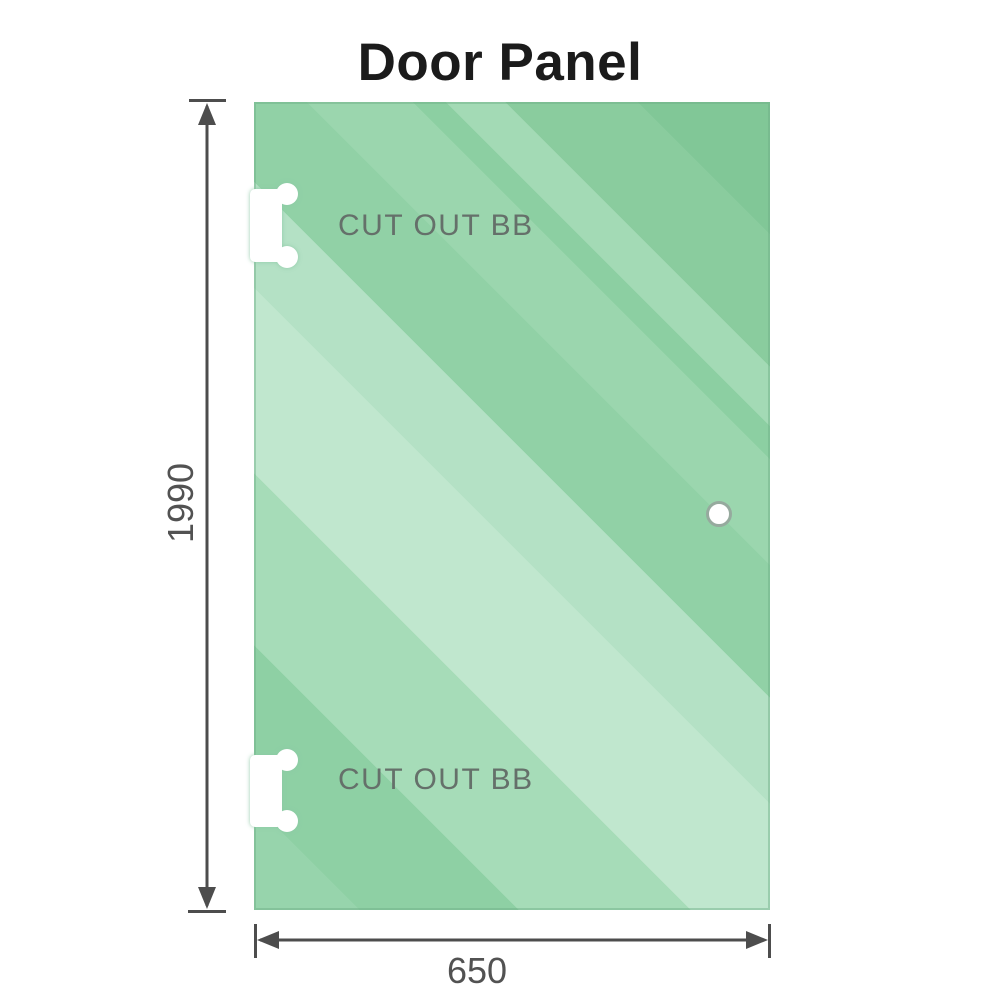  I want to click on arrow-up-icon, so click(207, 114).